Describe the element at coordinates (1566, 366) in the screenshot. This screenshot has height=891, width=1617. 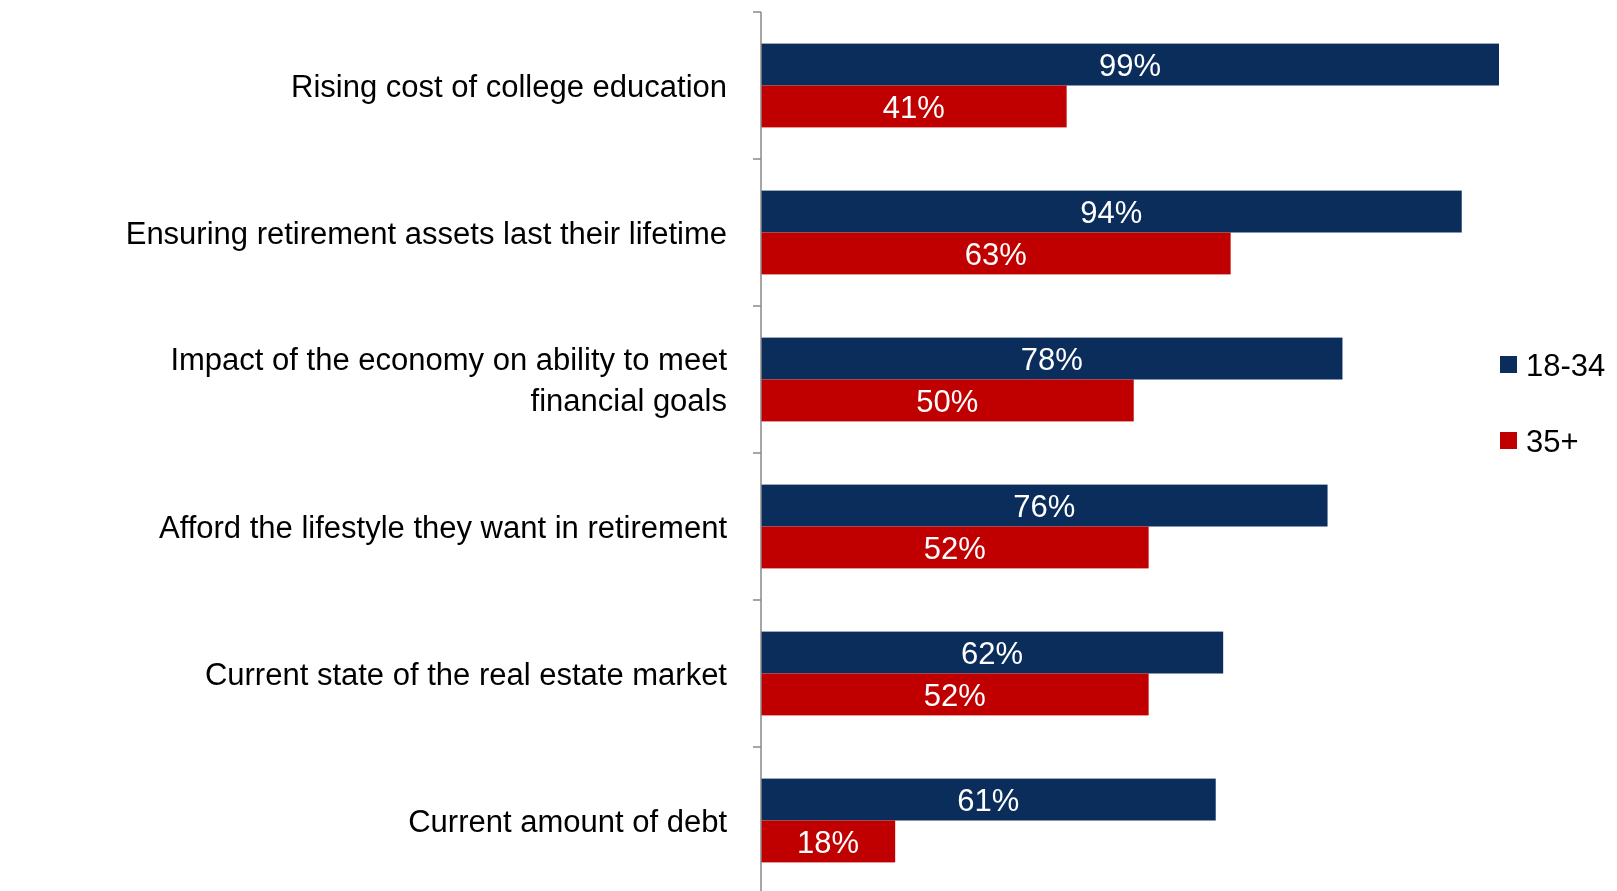
I see `legend-label: 18-34` at that location.